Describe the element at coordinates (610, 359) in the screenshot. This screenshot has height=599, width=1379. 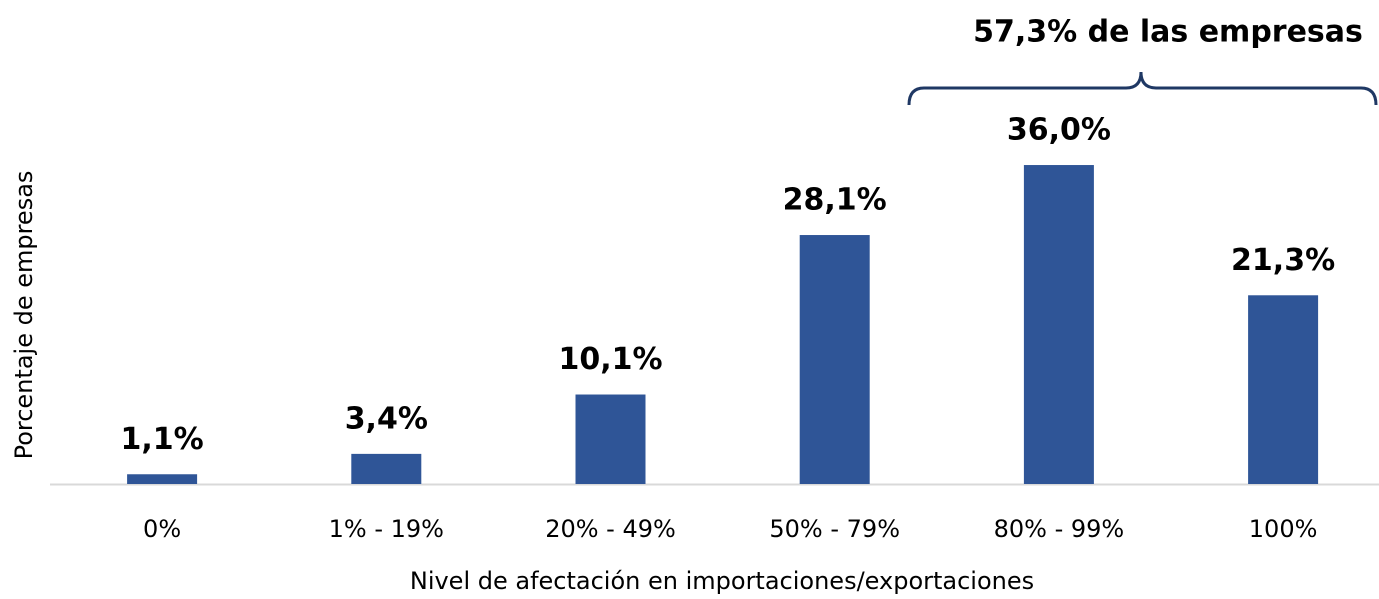
I see `data-label: 10,1%` at that location.